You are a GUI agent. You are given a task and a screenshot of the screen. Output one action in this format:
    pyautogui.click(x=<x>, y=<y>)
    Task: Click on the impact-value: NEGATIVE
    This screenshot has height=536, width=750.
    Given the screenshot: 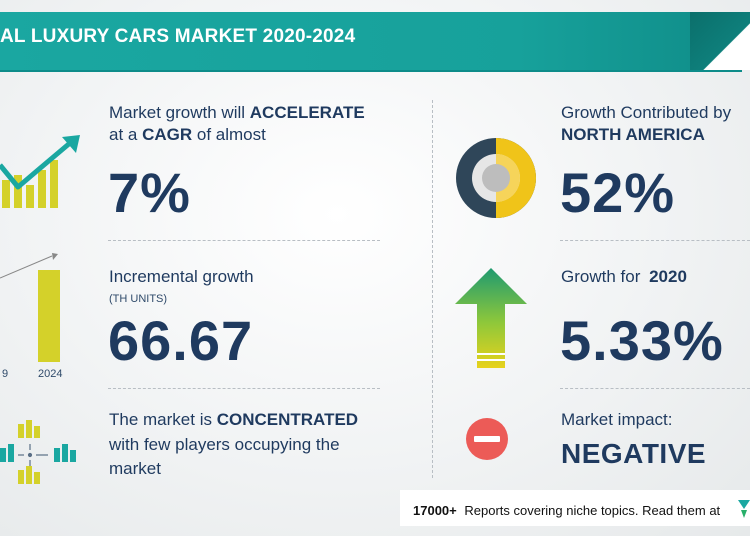 What is the action you would take?
    pyautogui.click(x=634, y=453)
    